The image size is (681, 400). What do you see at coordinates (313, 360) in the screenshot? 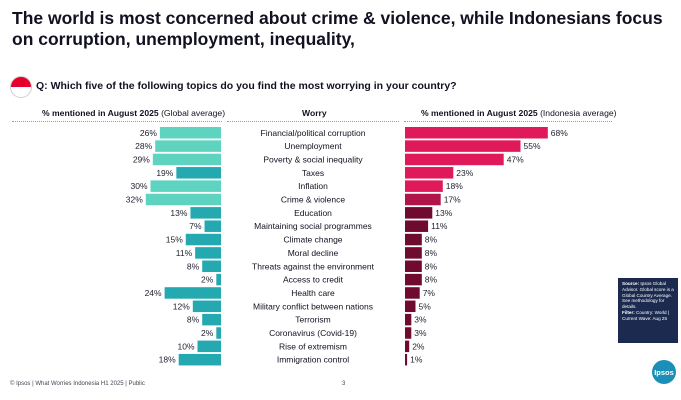
I see `category-label: Immigration control` at bounding box center [313, 360].